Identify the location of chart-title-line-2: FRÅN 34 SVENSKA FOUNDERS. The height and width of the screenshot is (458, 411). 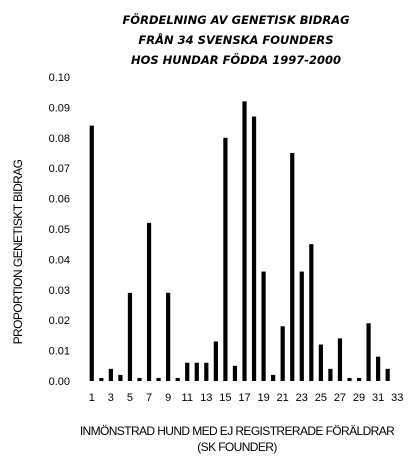
(235, 39).